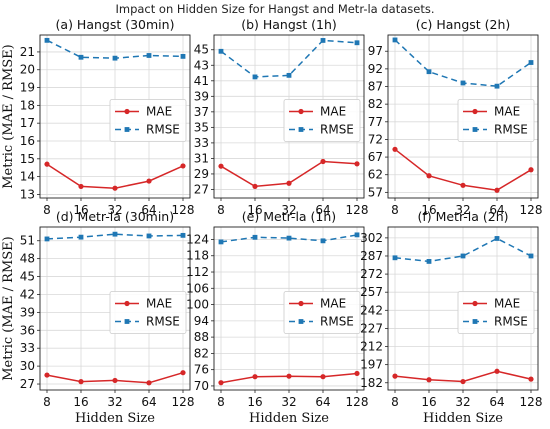  Describe the element at coordinates (371, 365) in the screenshot. I see `y-tick-label: 197` at that location.